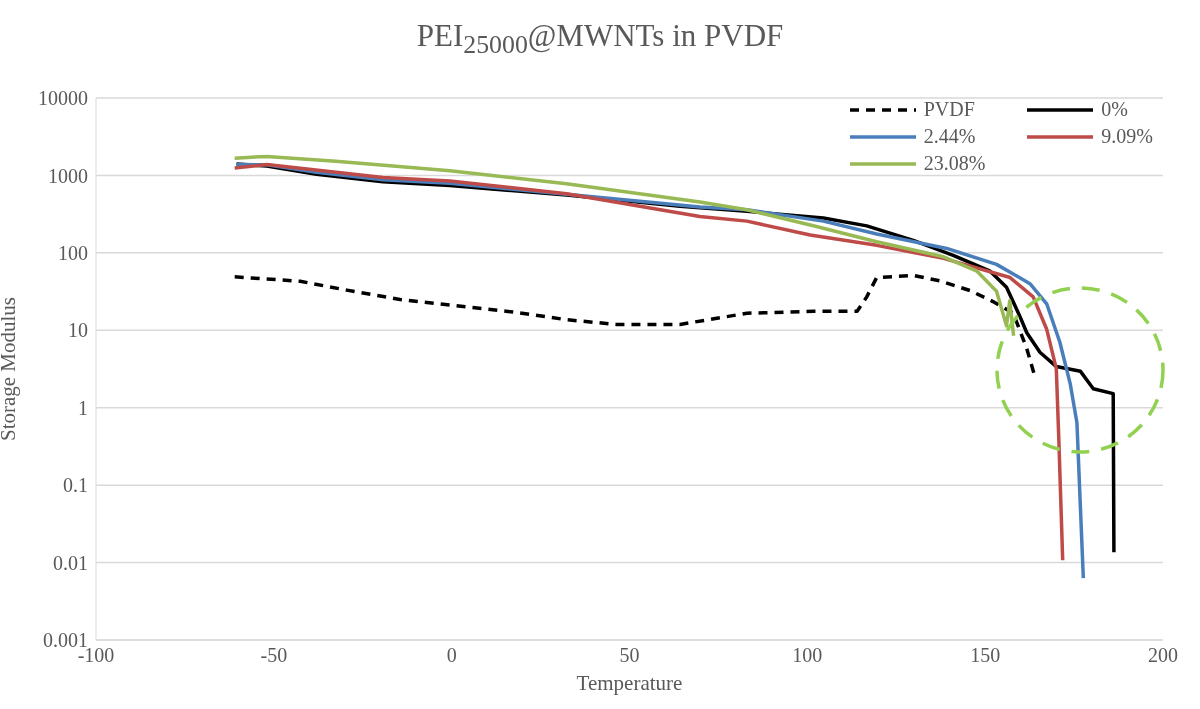 The height and width of the screenshot is (709, 1200). I want to click on x-tick-label: 200, so click(1163, 655).